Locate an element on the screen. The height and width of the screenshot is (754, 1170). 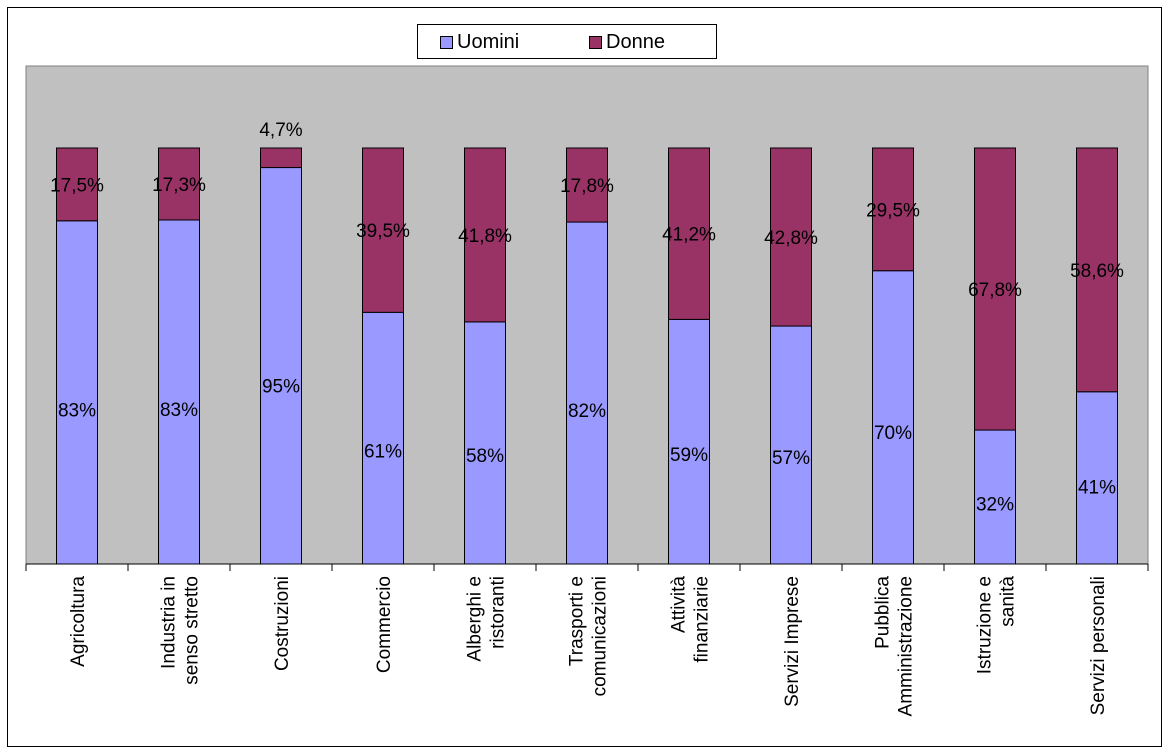
data-label-uomini-0: 83% is located at coordinates (77, 411).